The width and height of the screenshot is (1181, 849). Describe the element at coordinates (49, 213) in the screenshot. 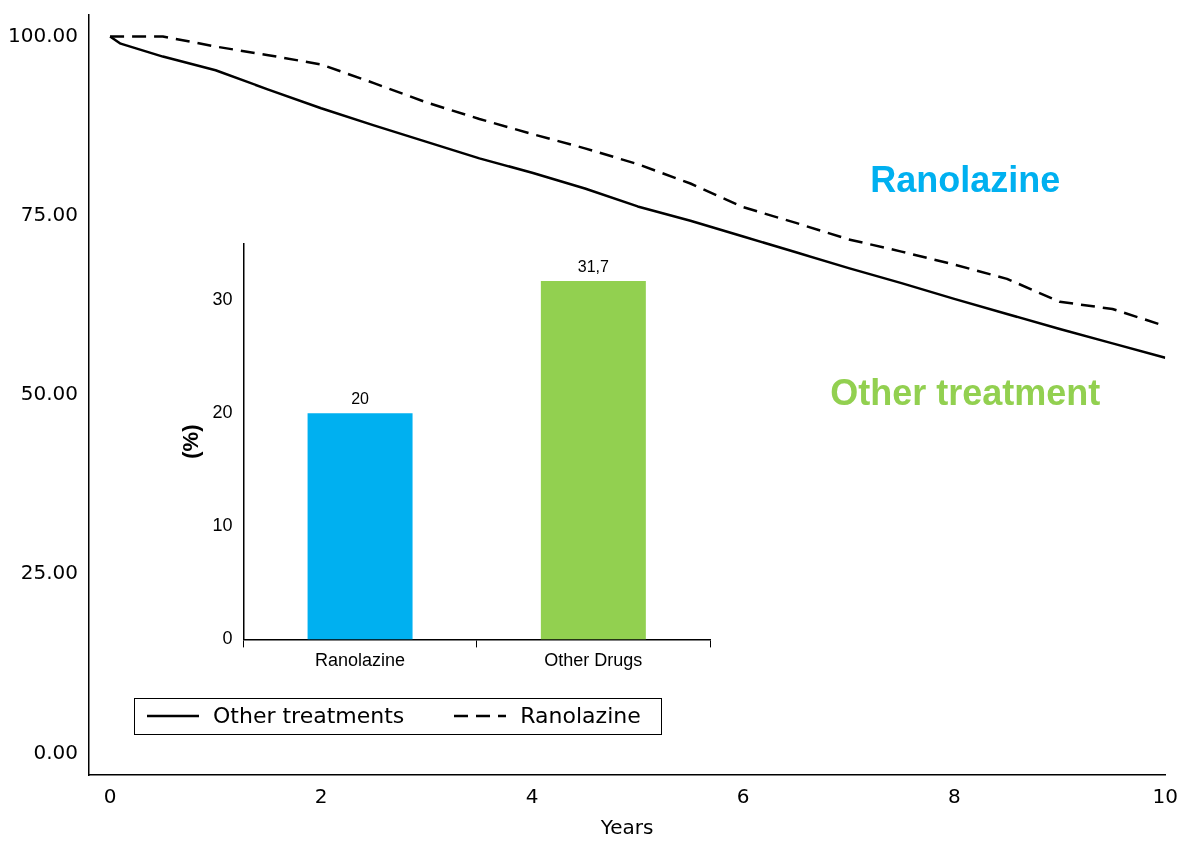

I see `y-tick-label: 75.00` at that location.